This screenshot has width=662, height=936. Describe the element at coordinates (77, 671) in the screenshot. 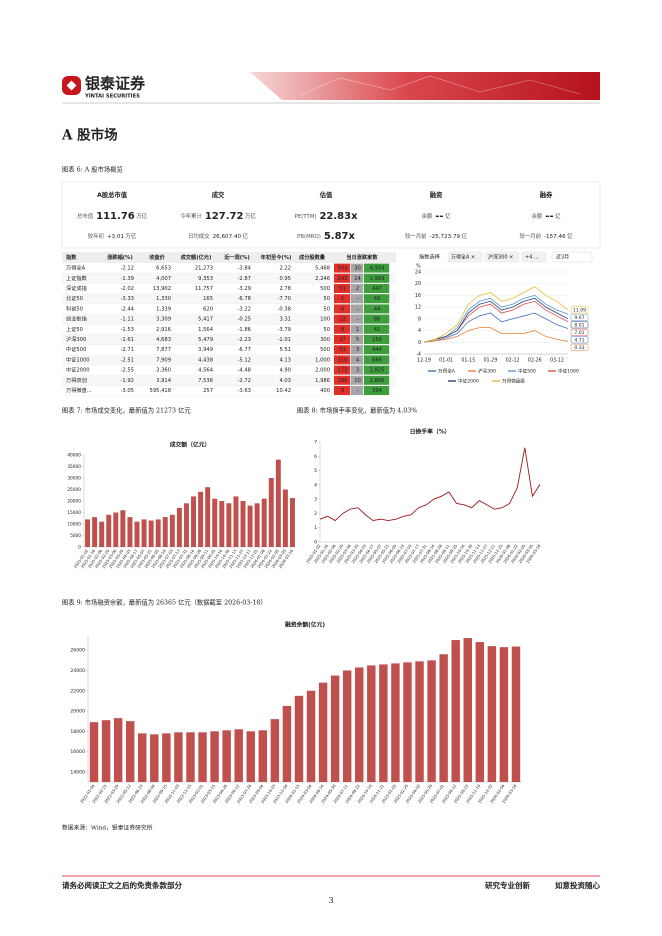

I see `y-tick-label: 24000` at that location.